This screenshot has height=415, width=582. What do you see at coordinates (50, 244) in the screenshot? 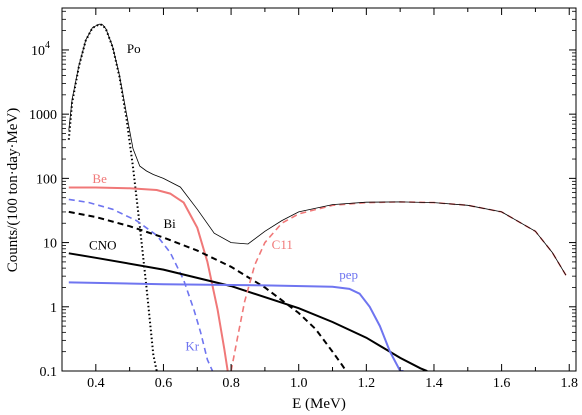
I see `y-tick-label: 10` at bounding box center [50, 244].